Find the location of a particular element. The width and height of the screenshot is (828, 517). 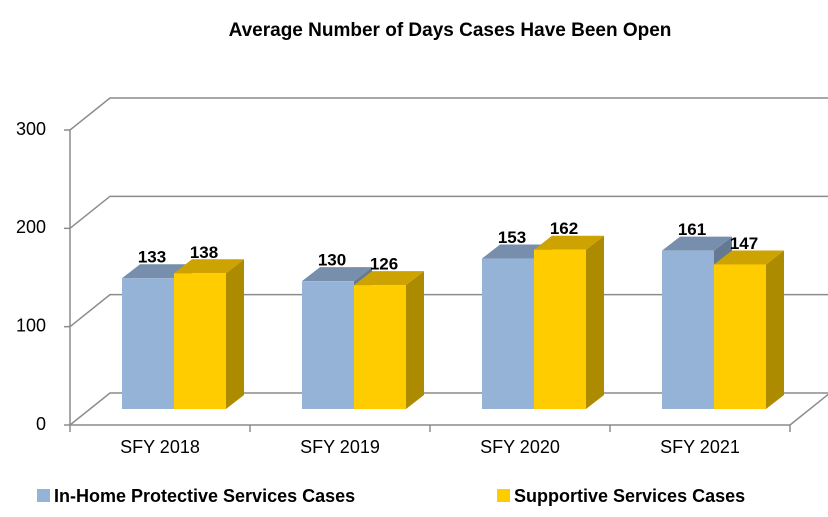

data-label: 133 is located at coordinates (152, 257).